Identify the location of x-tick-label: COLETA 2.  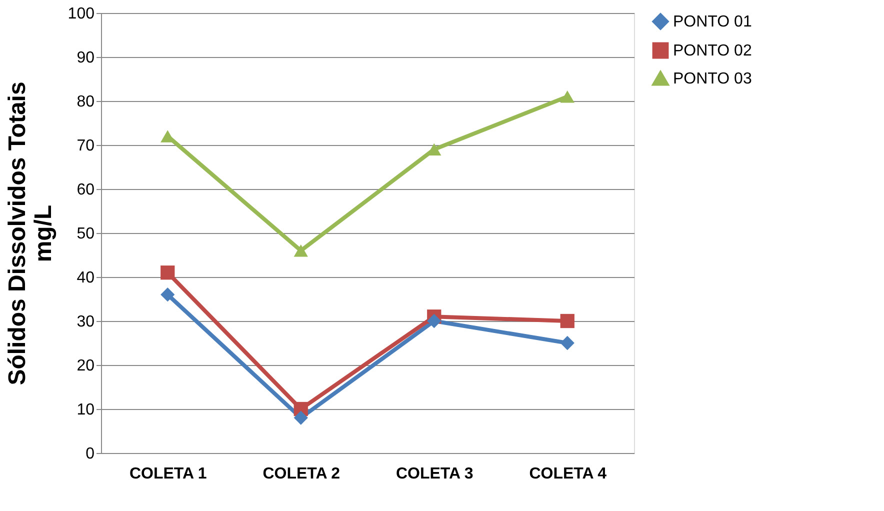
(301, 474).